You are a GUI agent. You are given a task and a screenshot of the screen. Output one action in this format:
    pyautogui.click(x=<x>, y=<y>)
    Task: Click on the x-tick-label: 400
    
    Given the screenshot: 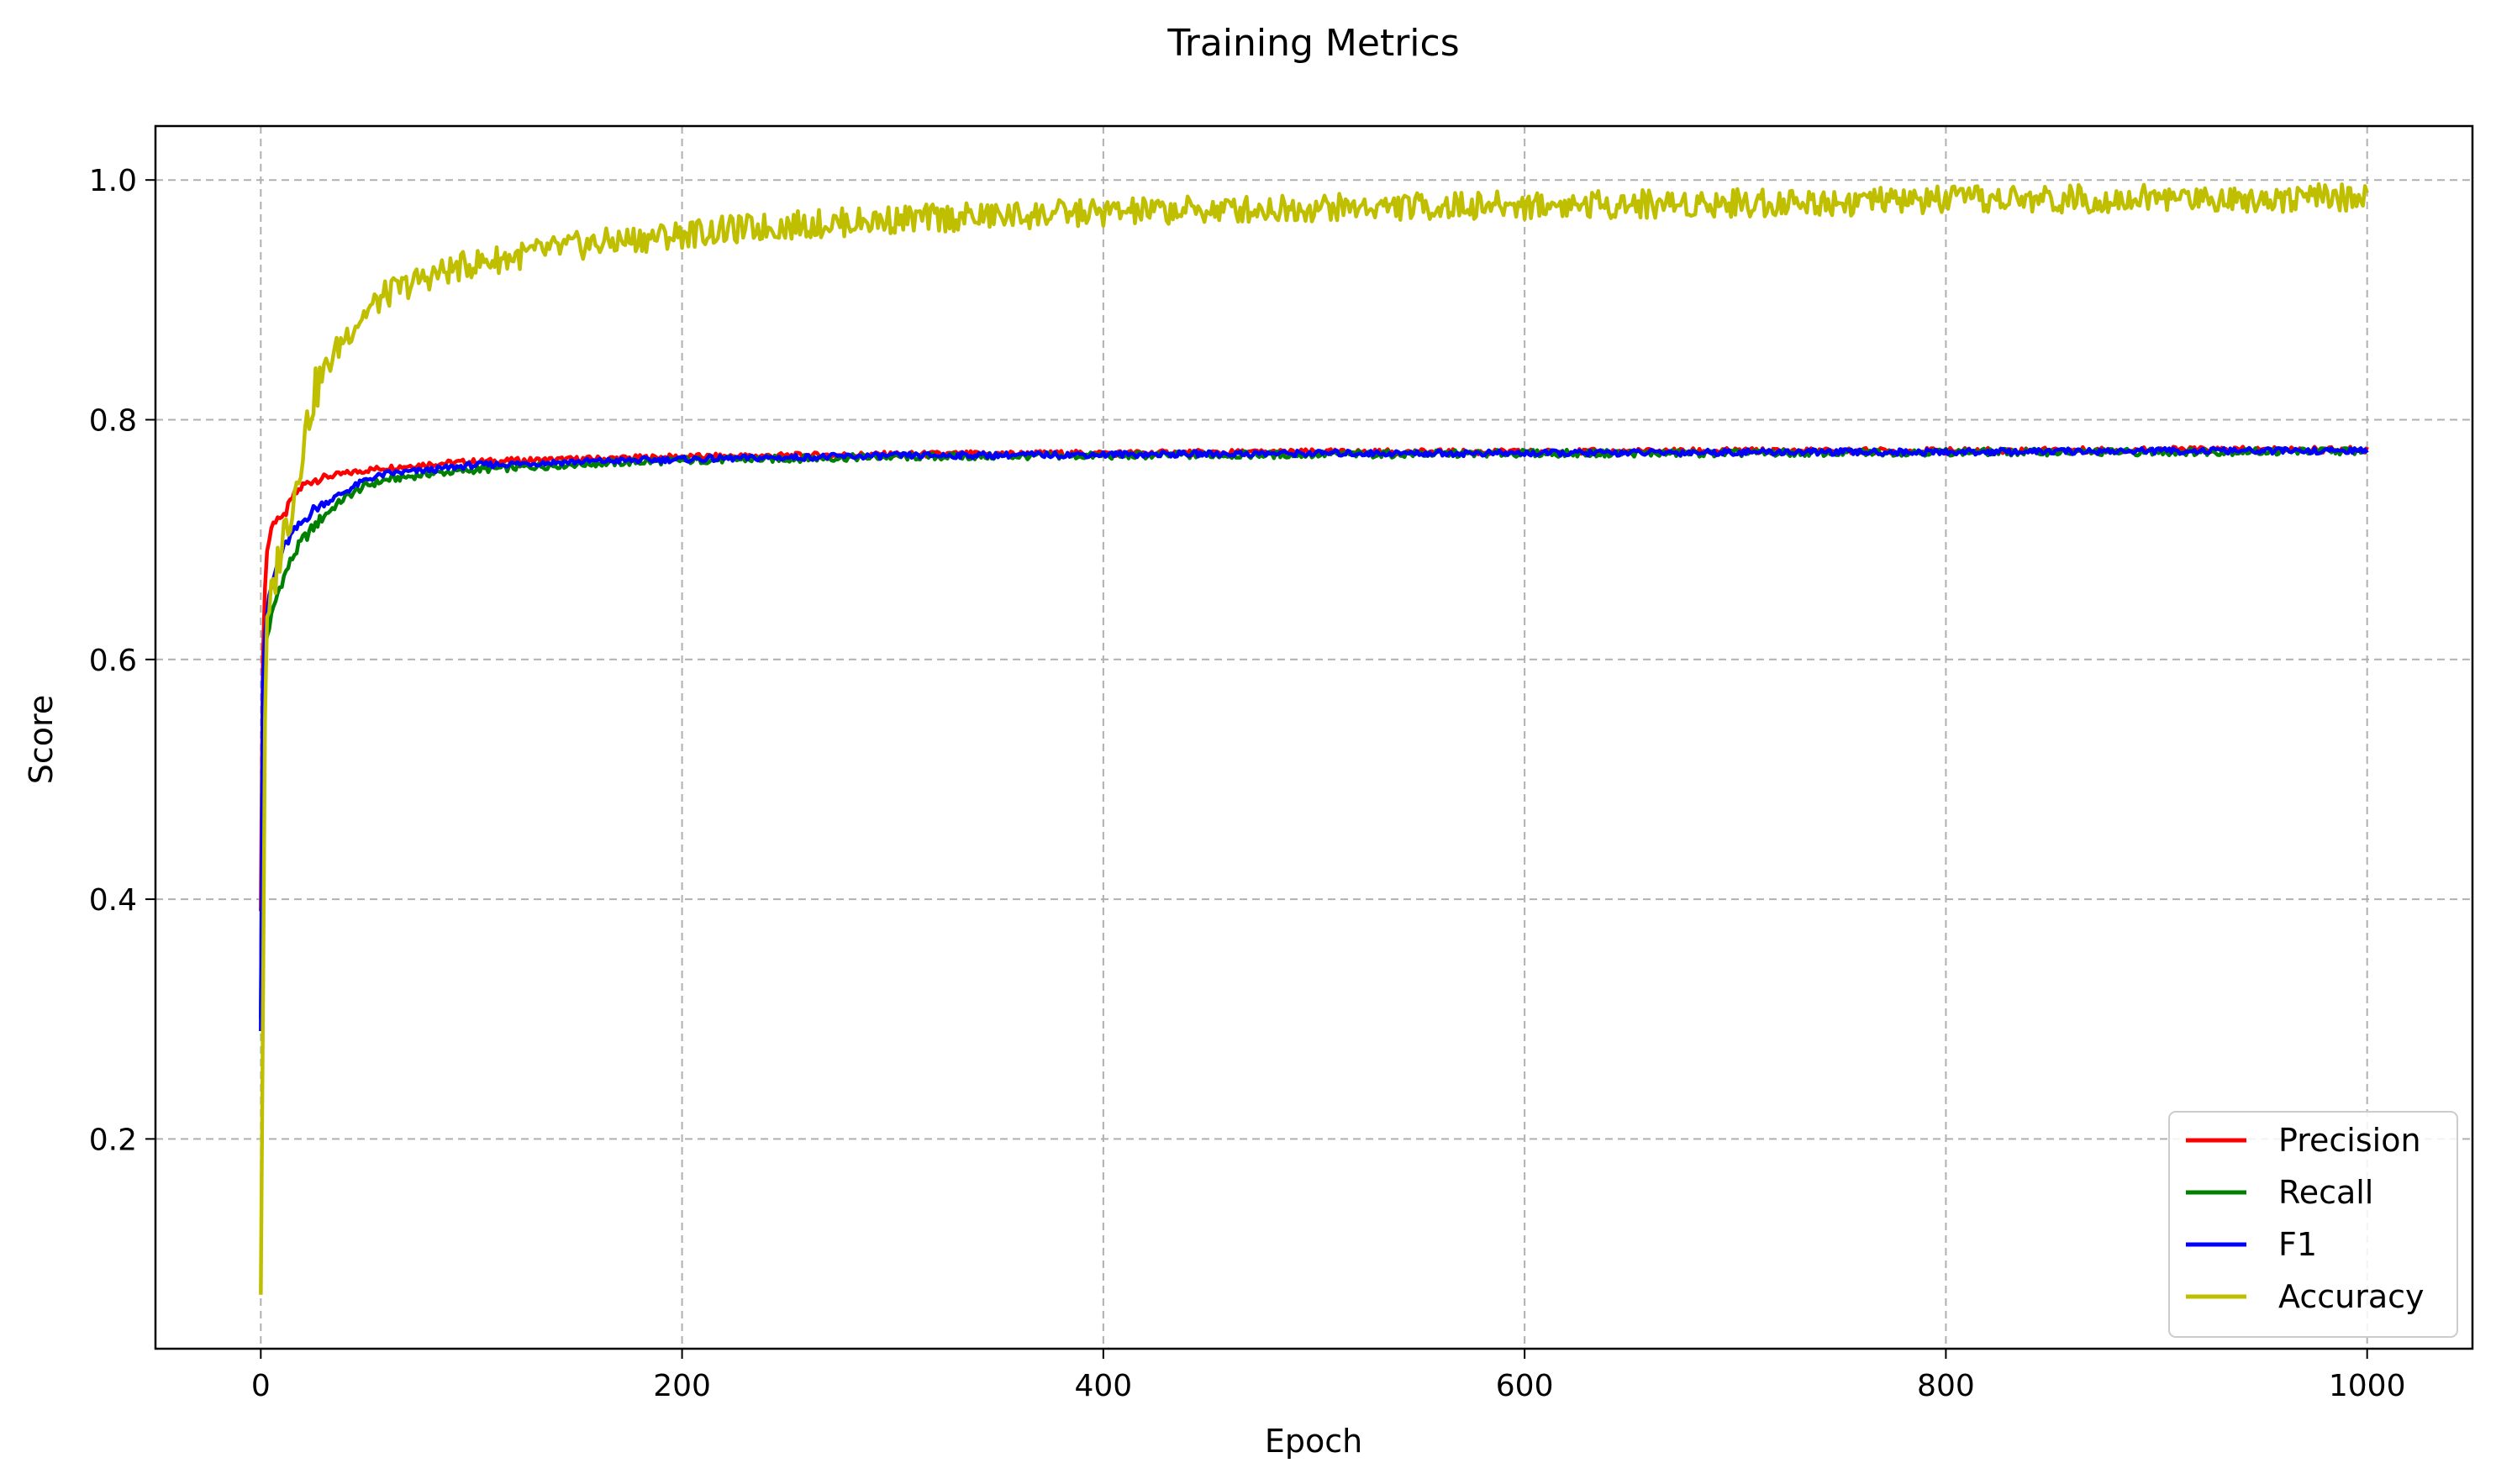 What is the action you would take?
    pyautogui.click(x=1104, y=1386)
    